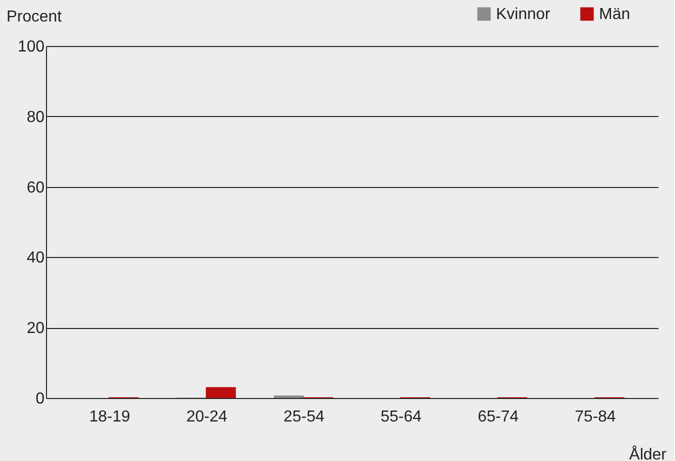 This screenshot has width=675, height=461. I want to click on x-tick-label: 75-84, so click(595, 417).